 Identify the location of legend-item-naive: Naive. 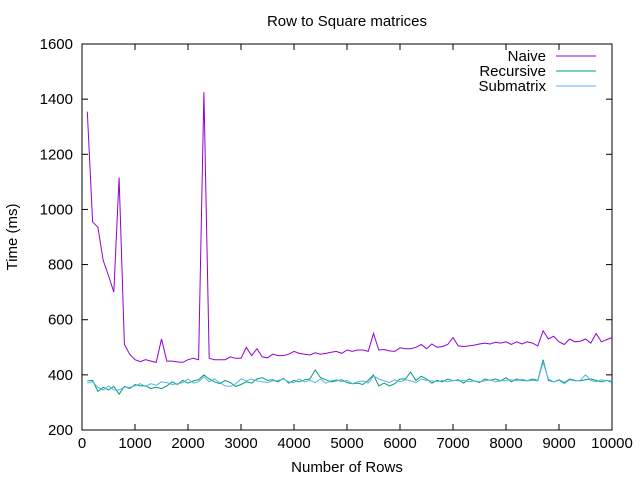
(552, 56).